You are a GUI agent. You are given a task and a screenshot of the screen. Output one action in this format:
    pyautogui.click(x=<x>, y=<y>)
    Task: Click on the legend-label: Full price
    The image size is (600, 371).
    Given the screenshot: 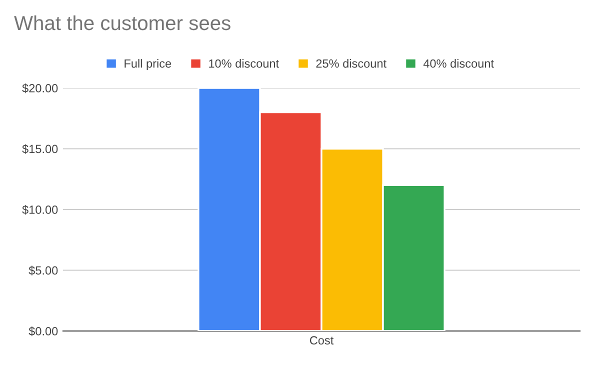 What is the action you would take?
    pyautogui.click(x=148, y=64)
    